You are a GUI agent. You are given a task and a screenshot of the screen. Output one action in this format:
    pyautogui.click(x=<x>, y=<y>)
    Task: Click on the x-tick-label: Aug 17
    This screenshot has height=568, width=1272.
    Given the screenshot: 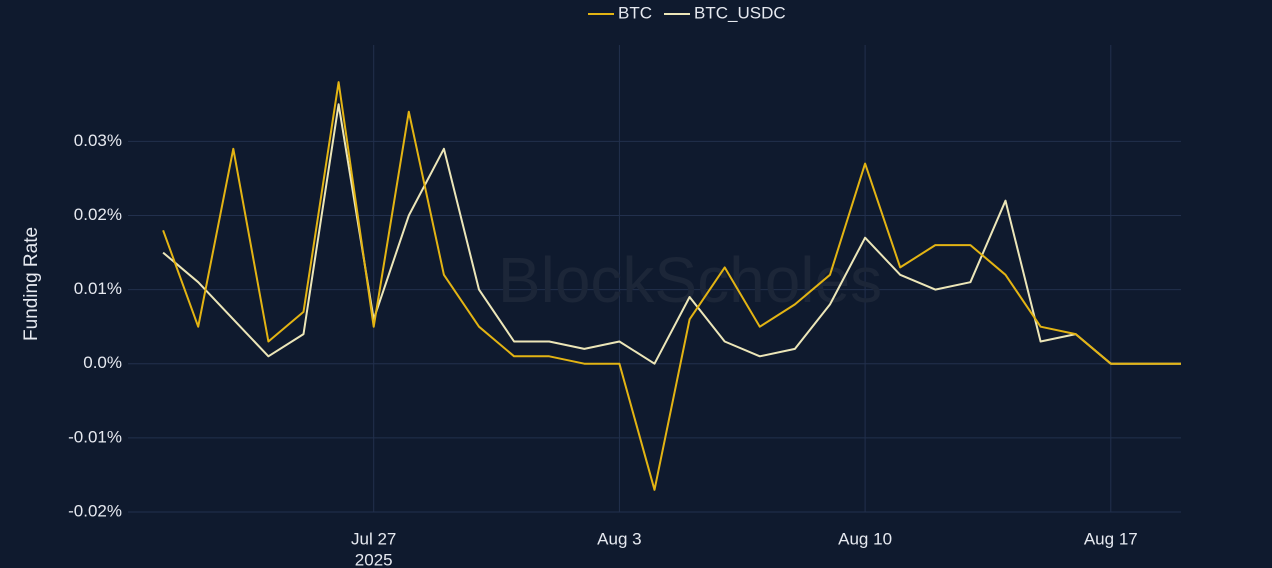 What is the action you would take?
    pyautogui.click(x=1111, y=538)
    